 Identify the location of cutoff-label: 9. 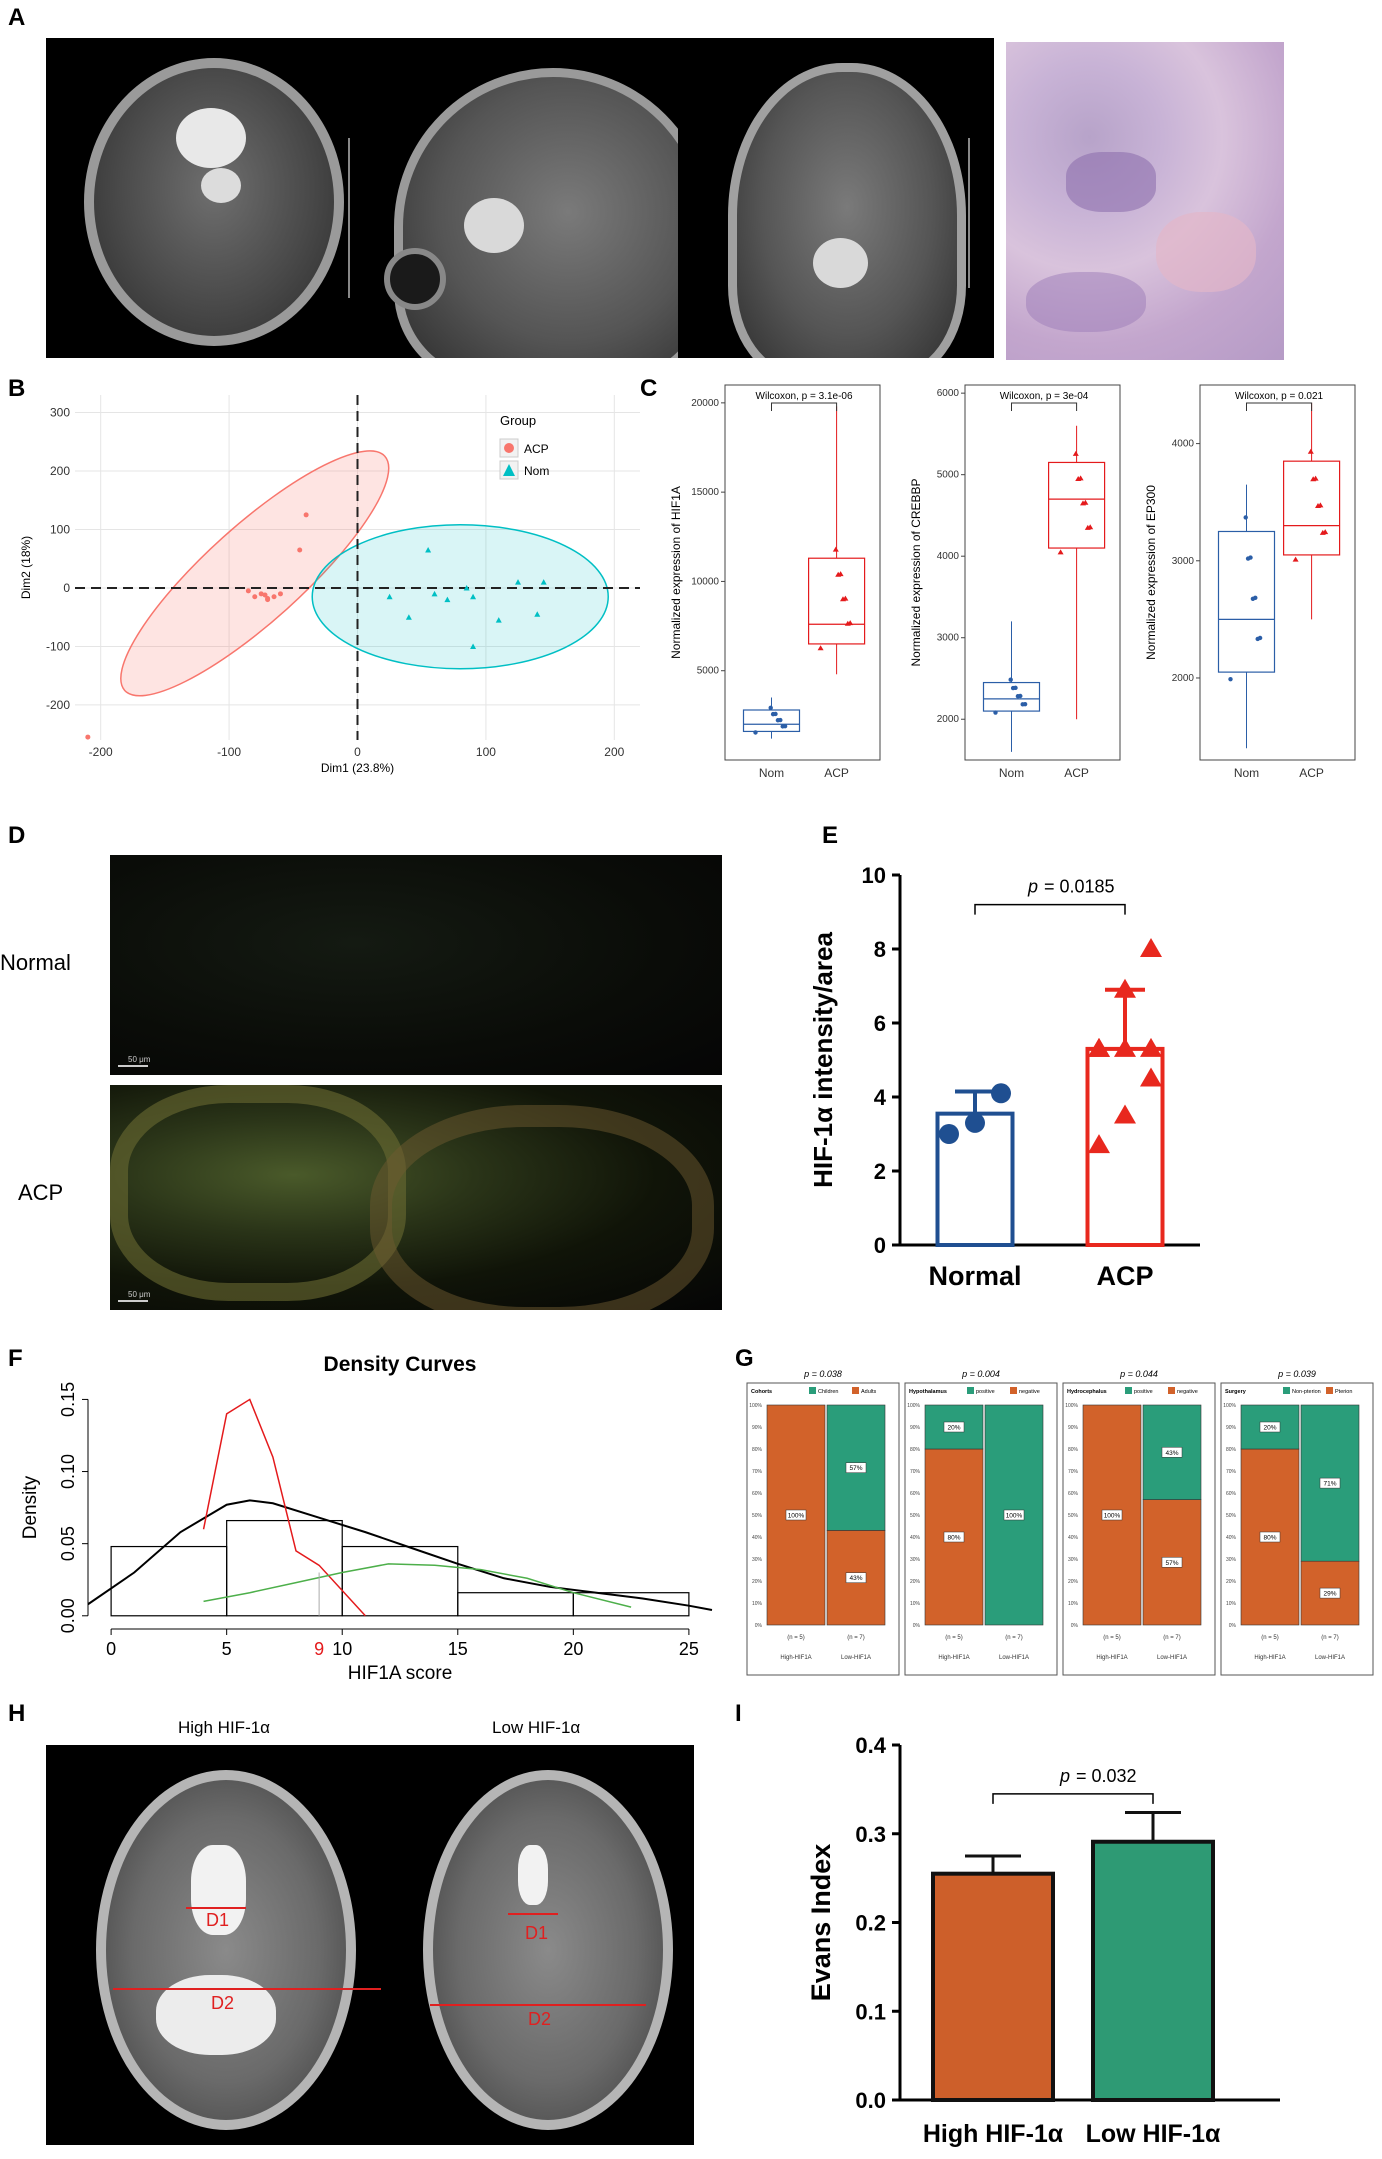
(319, 1649).